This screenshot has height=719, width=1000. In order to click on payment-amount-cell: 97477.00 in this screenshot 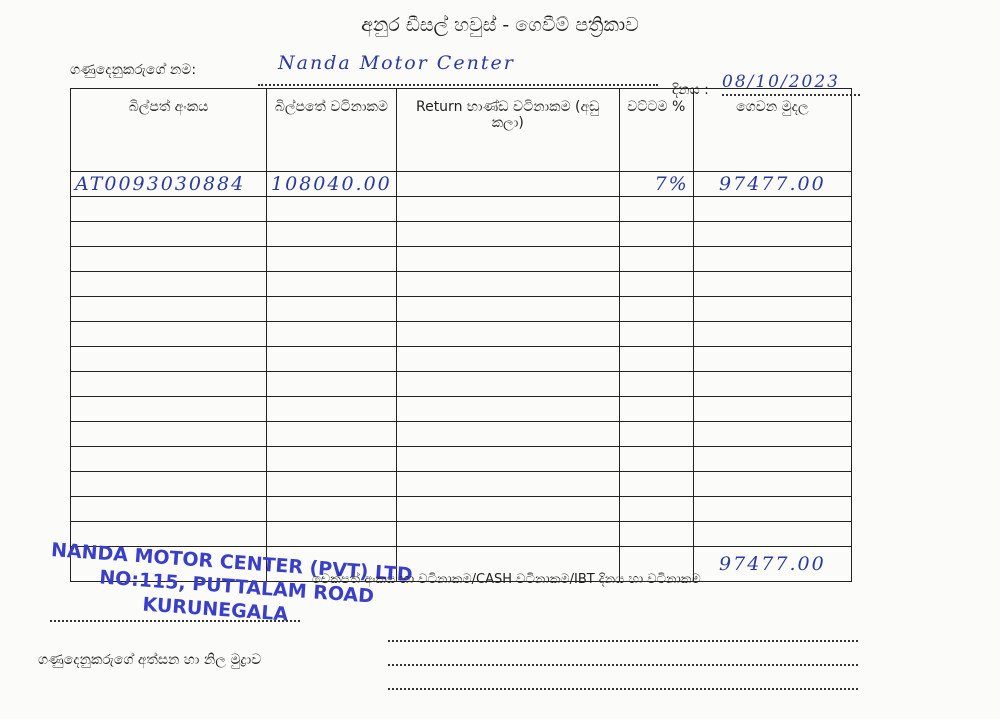, I will do `click(772, 184)`.